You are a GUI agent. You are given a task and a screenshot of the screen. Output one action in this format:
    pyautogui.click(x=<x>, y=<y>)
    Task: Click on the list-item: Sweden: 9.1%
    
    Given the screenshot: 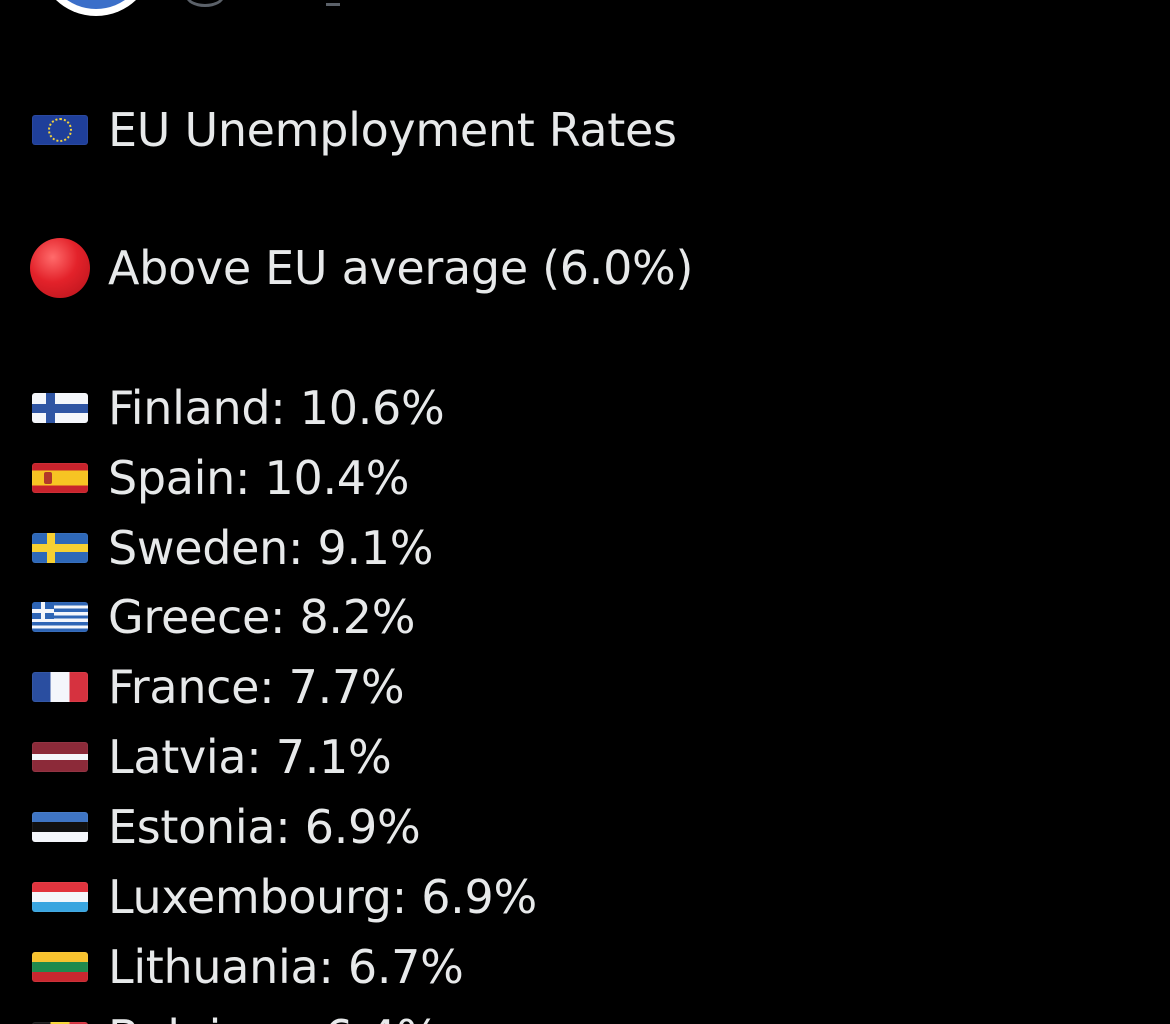 What is the action you would take?
    pyautogui.click(x=232, y=548)
    